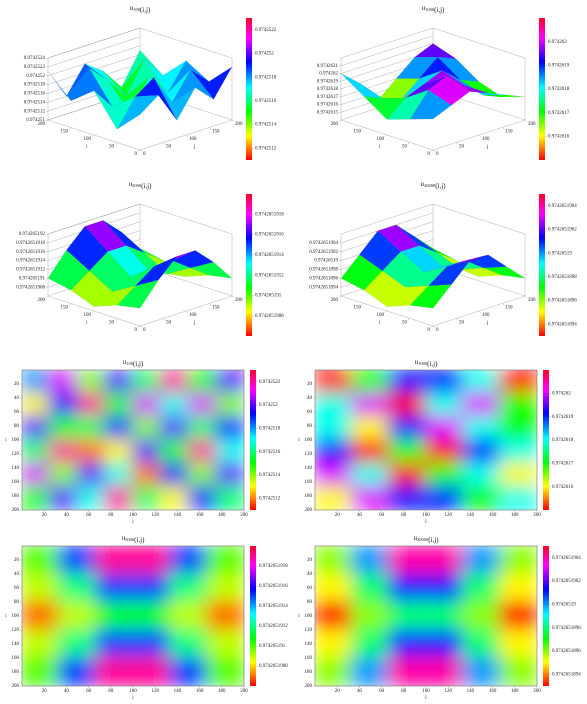 Image resolution: width=587 pixels, height=704 pixels. I want to click on colorbar-tick-label: 0.9742516, so click(270, 452).